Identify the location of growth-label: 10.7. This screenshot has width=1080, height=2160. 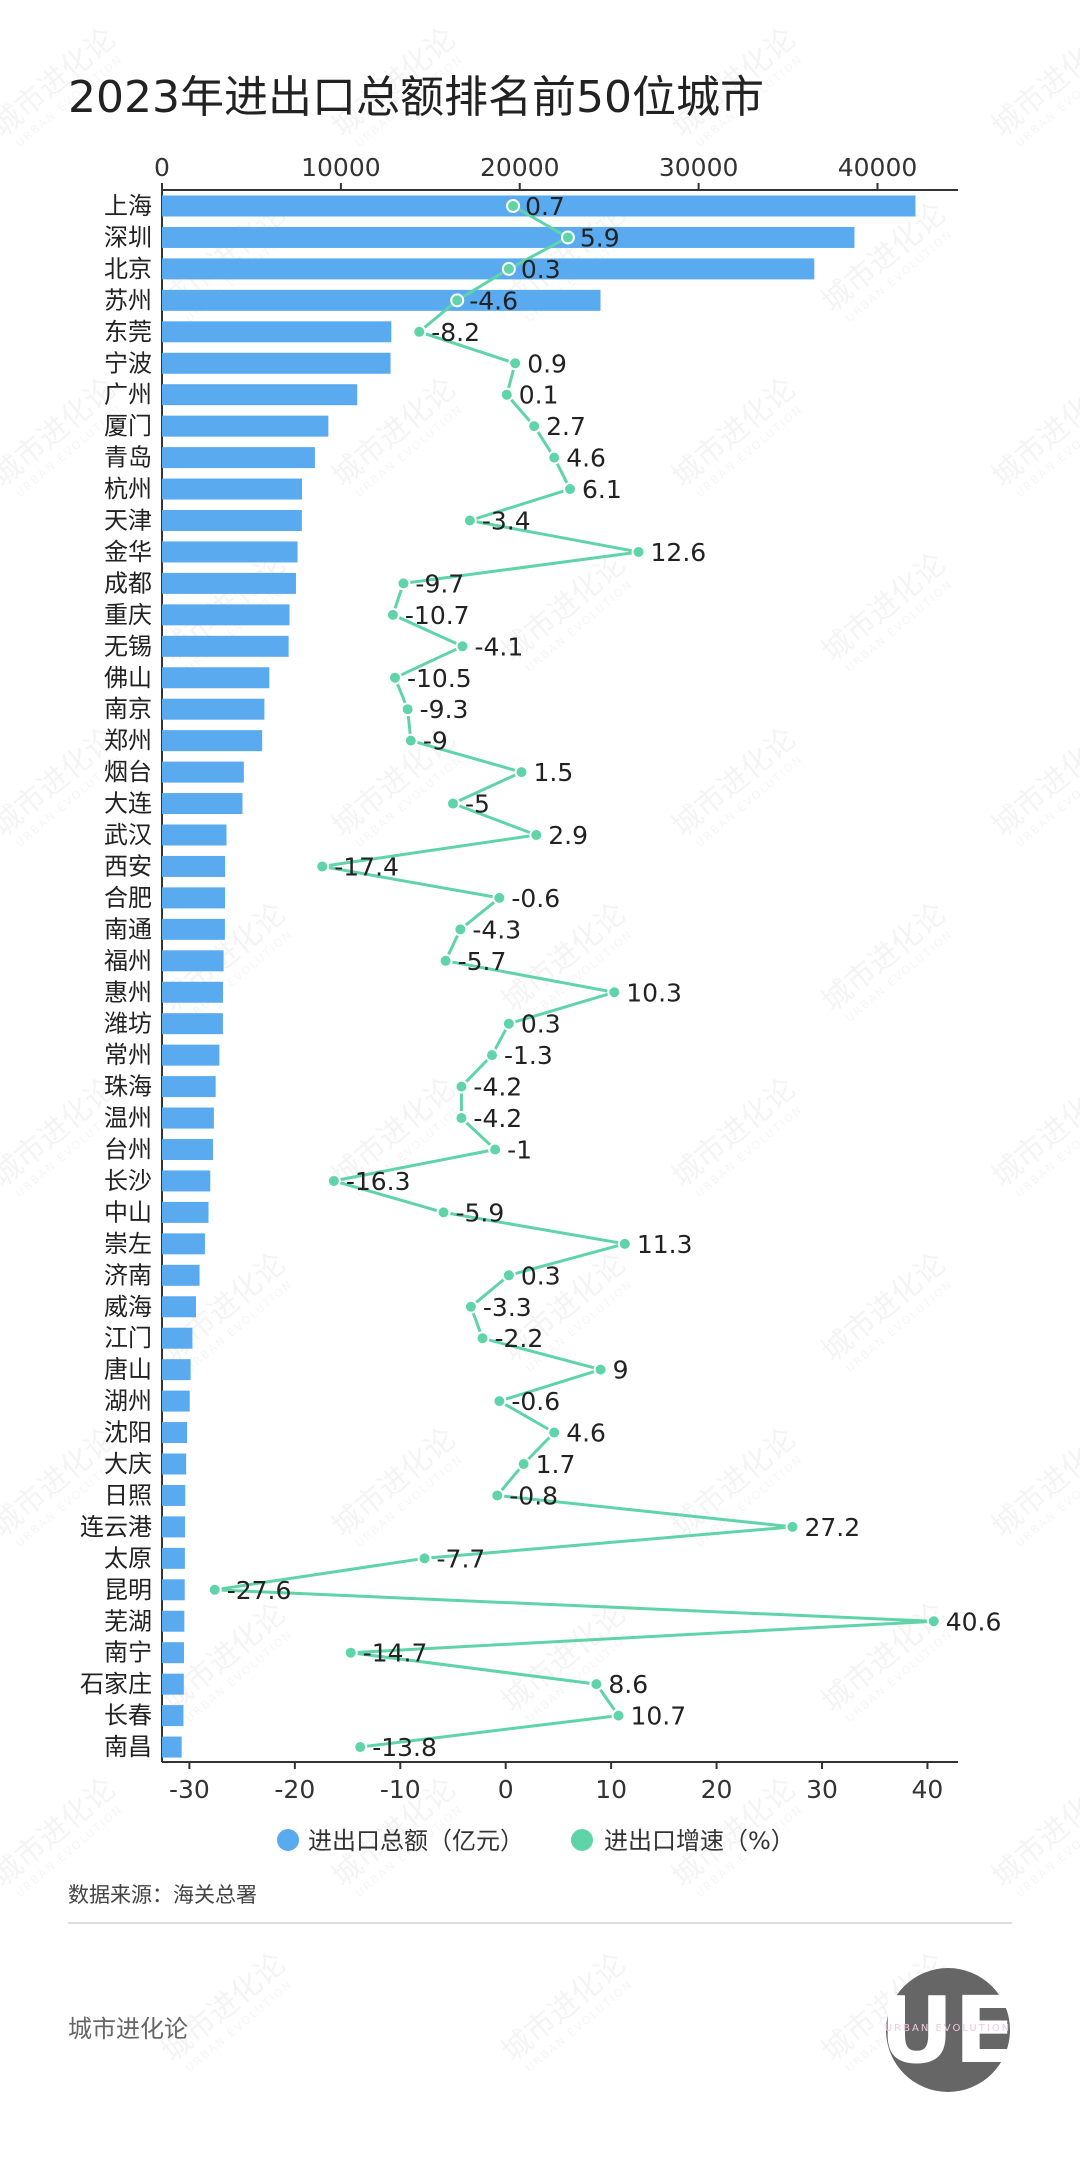
(659, 1716).